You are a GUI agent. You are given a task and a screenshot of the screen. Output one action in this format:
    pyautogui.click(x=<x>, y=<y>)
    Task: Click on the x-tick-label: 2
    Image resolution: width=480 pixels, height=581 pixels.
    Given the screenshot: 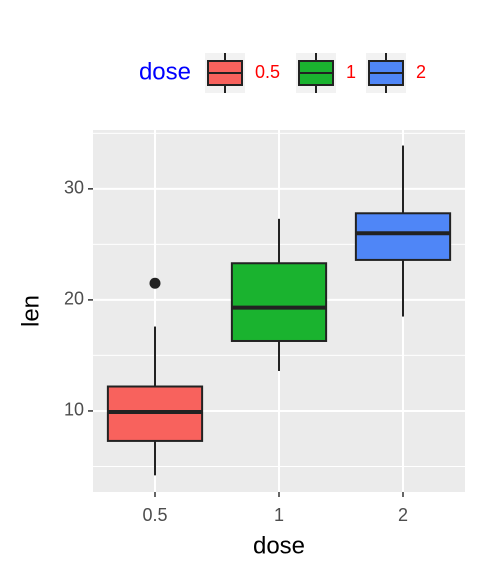 What is the action you would take?
    pyautogui.click(x=403, y=515)
    